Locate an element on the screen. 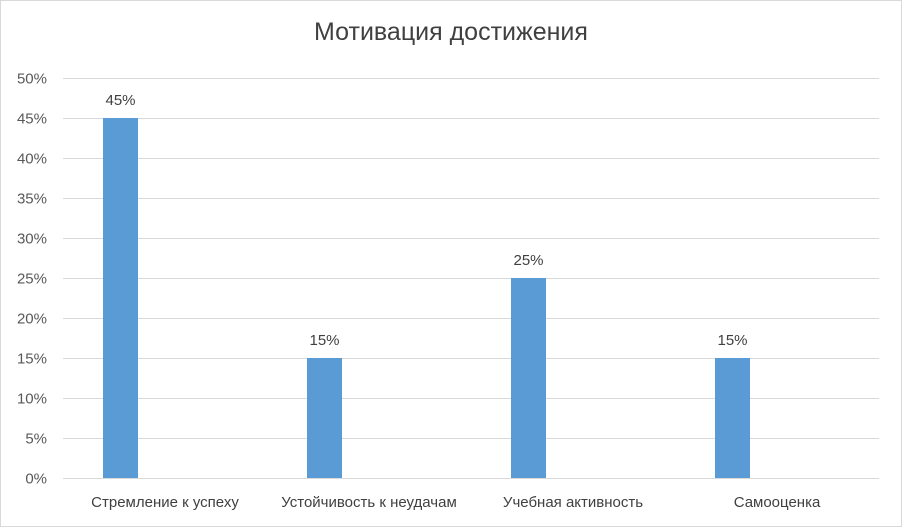  category-label: Учебная активность is located at coordinates (573, 502).